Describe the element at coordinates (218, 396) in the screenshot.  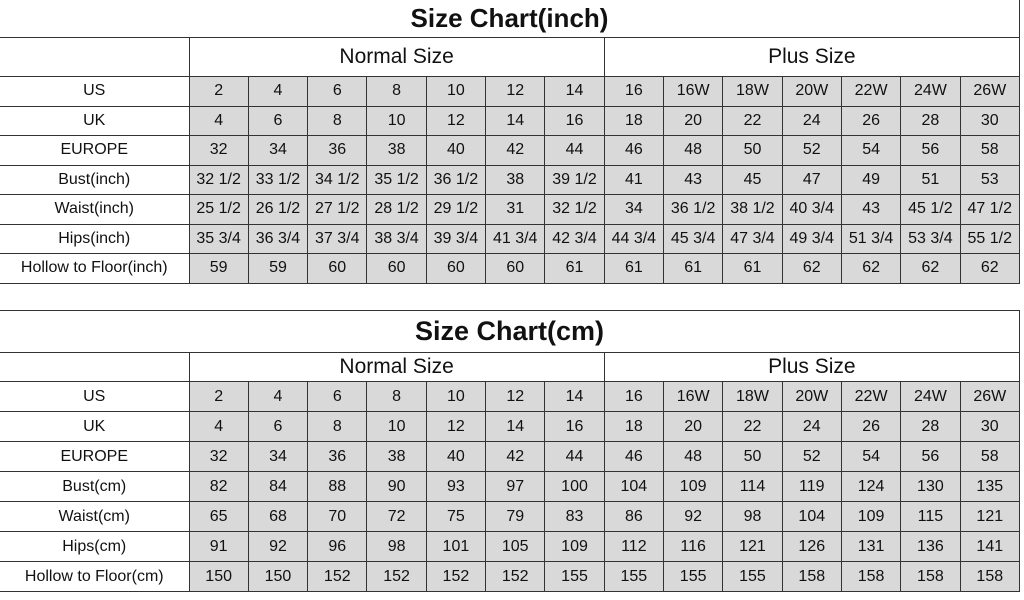
I see `table-cell: 2` at that location.